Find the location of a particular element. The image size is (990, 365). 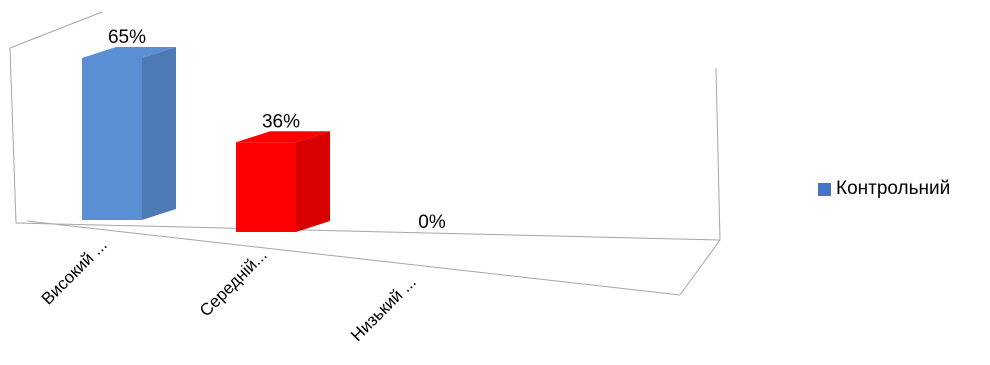

back-wall-bottom is located at coordinates (368, 231).